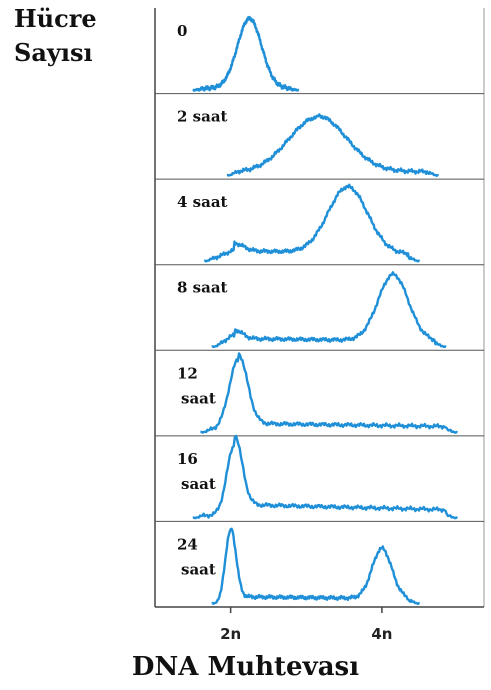 The width and height of the screenshot is (491, 690). What do you see at coordinates (202, 300) in the screenshot?
I see `panel-labels: 0 2 saat 4 saat 8 saat 12 saat 16 saat 24 saat` at bounding box center [202, 300].